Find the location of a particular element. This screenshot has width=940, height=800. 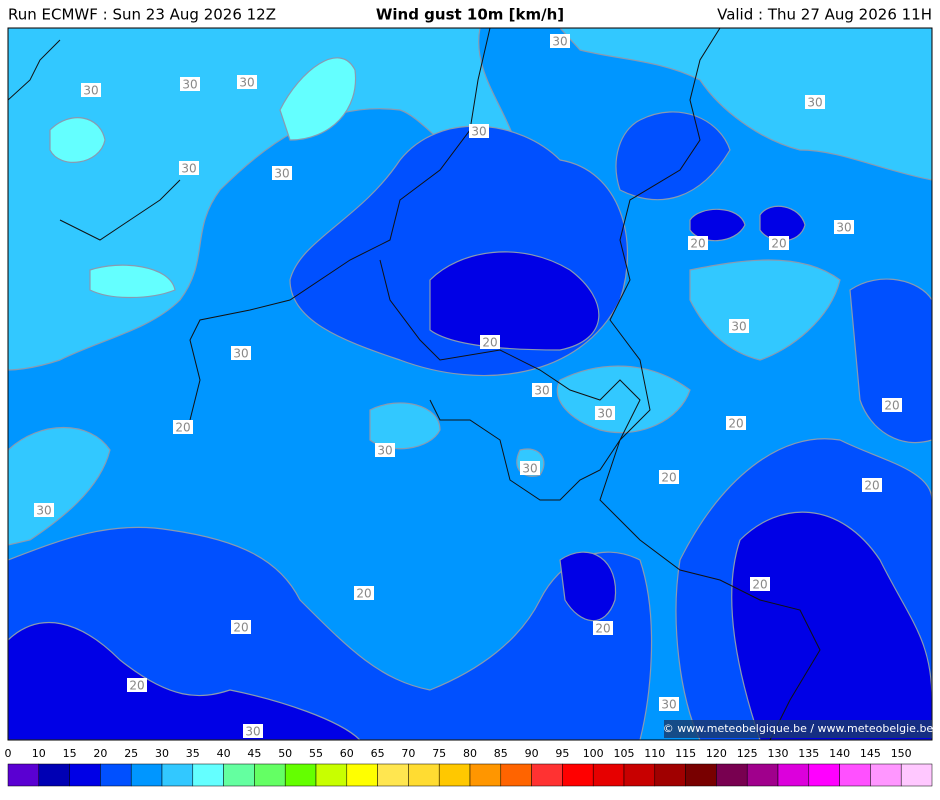

colorbar-tick-label: 85 is located at coordinates (501, 753).